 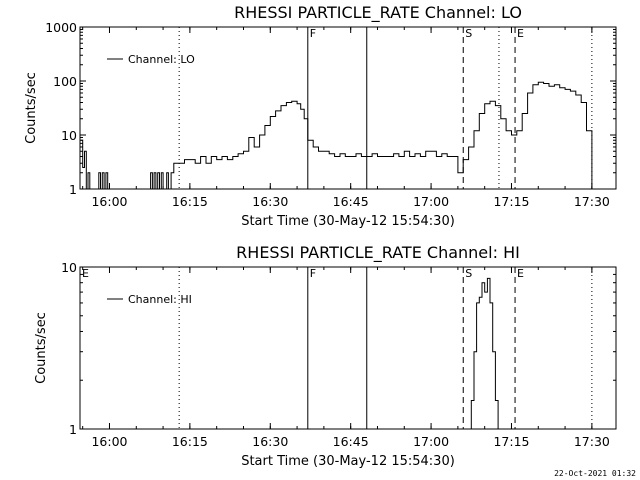 What do you see at coordinates (483, 353) in the screenshot?
I see `series-line-channel-hi` at bounding box center [483, 353].